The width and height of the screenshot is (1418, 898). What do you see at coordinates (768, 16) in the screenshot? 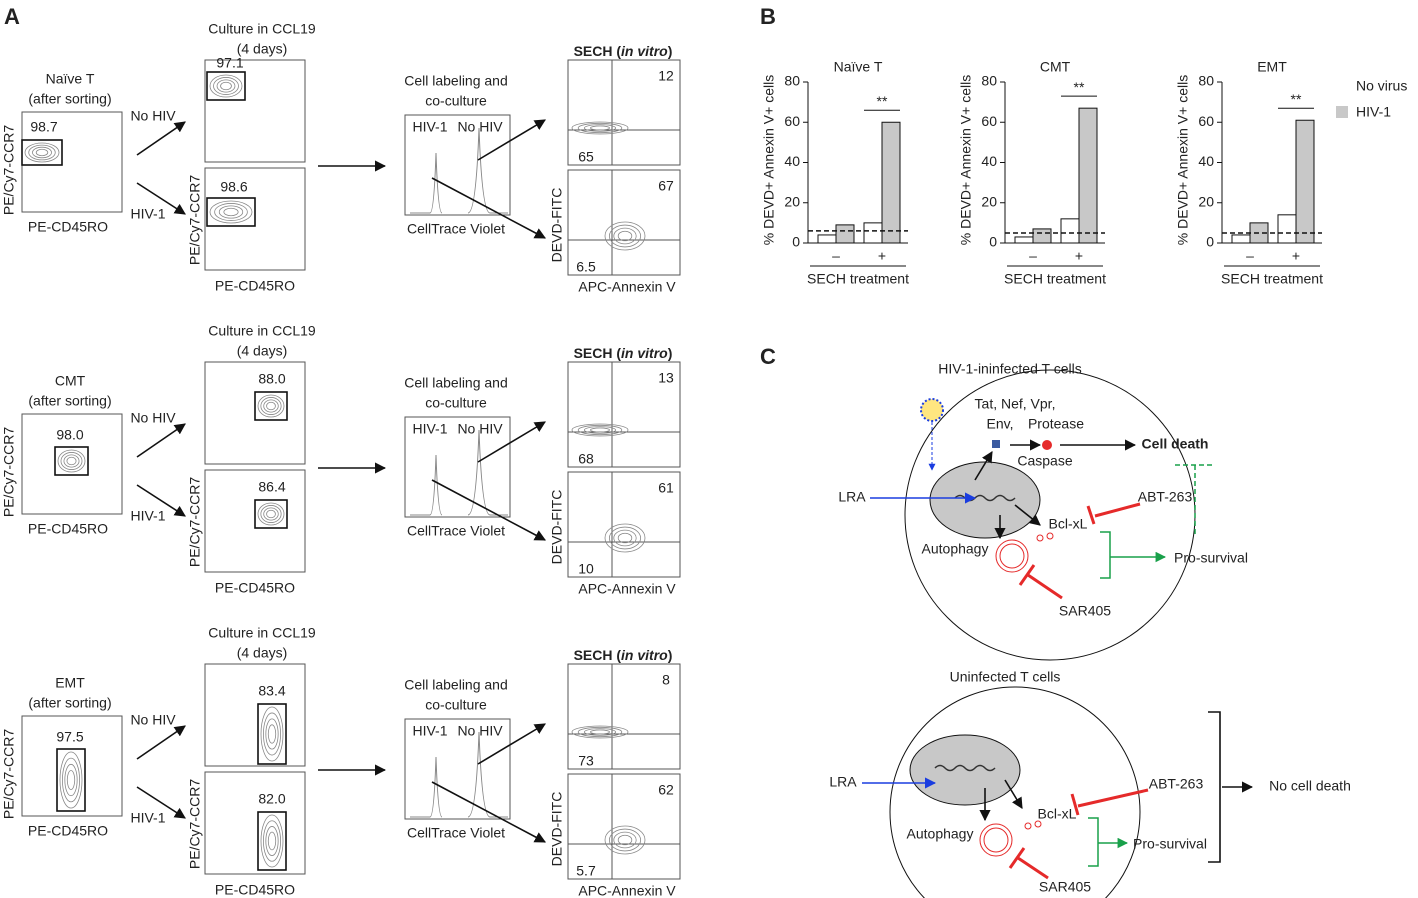
I see `panel-label: B` at bounding box center [768, 16].